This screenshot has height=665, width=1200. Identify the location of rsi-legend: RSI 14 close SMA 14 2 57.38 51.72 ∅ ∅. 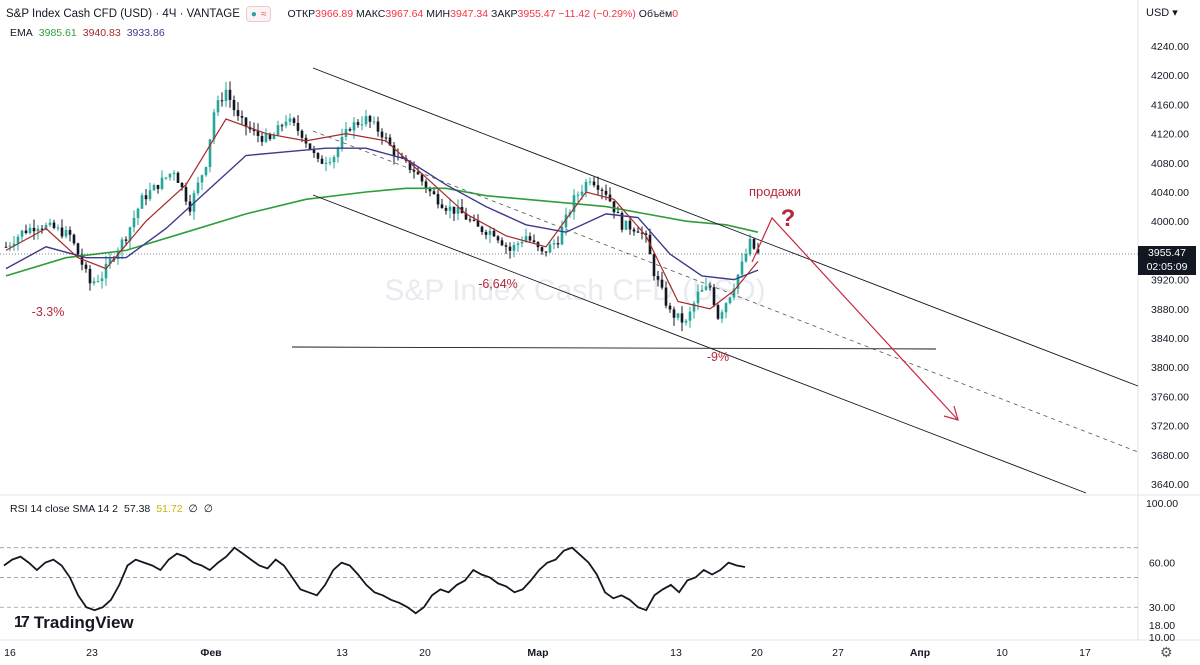
(111, 509).